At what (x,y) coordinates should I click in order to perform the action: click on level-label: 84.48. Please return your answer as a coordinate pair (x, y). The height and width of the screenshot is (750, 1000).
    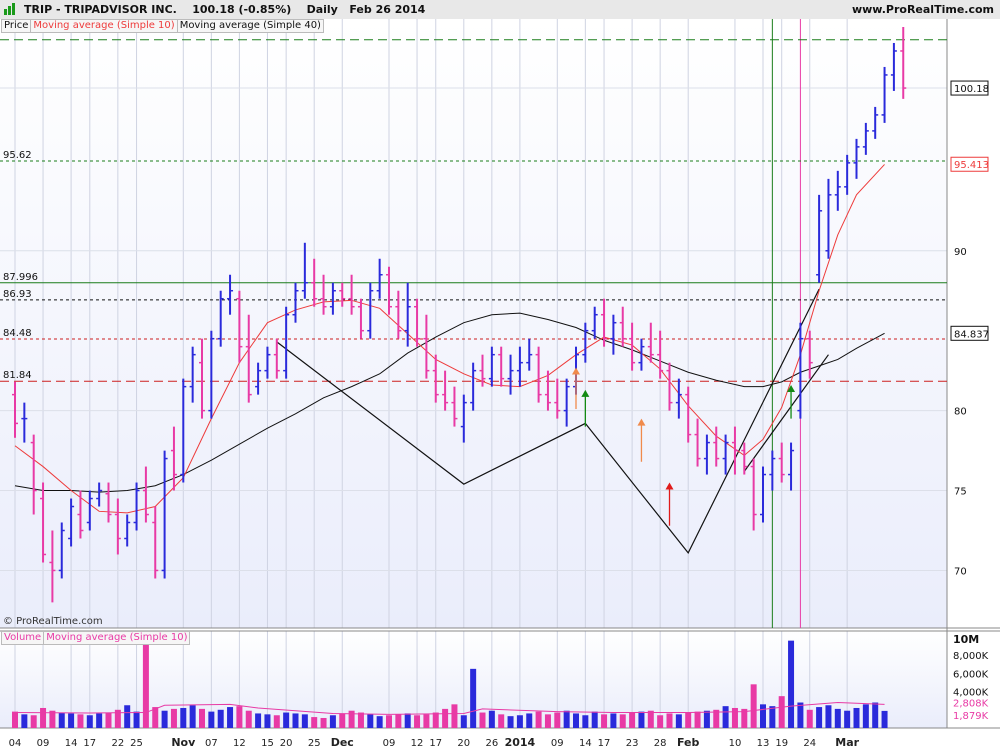
    Looking at the image, I should click on (17, 333).